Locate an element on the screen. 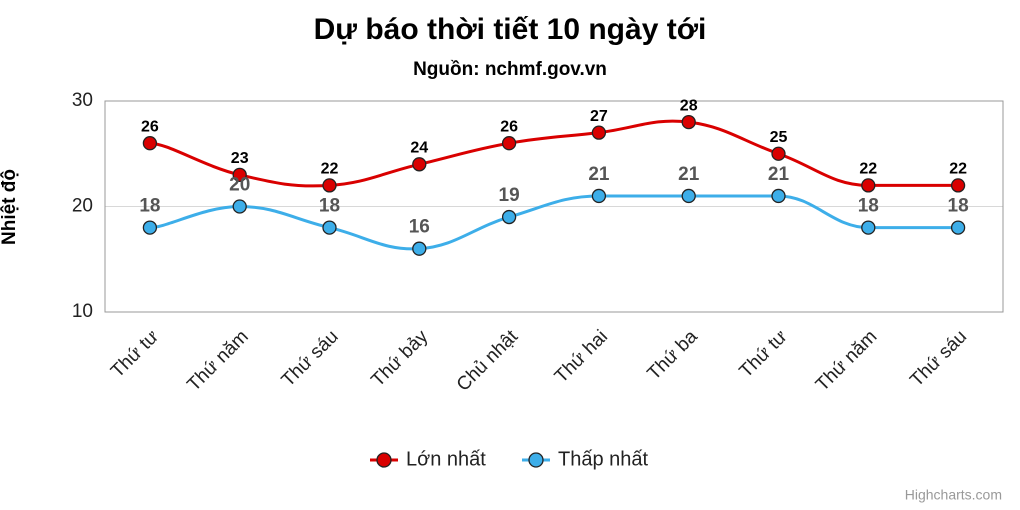 The height and width of the screenshot is (510, 1020). chart-title: Dự báo thời tiết 10 ngày tới is located at coordinates (510, 29).